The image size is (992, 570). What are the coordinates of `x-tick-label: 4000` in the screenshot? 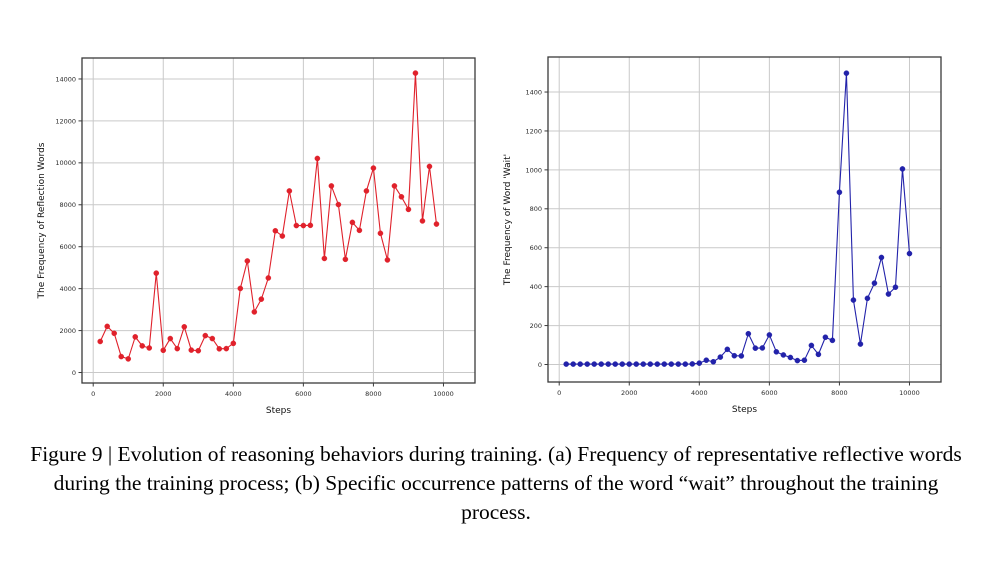 It's located at (699, 393).